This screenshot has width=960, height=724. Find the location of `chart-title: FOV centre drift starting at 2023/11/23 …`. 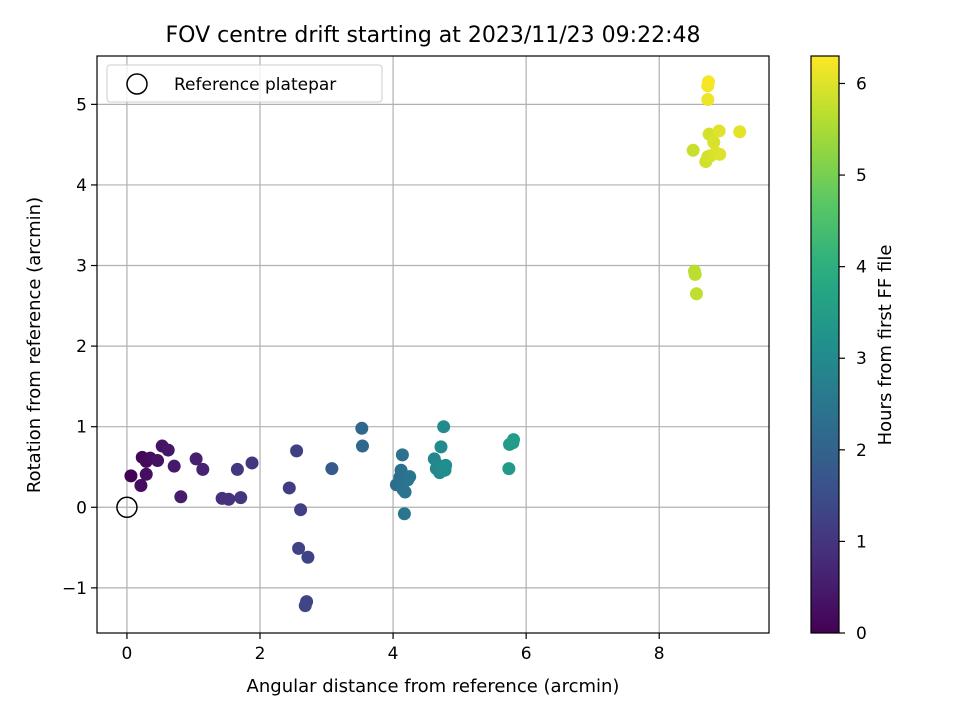

chart-title: FOV centre drift starting at 2023/11/23 … is located at coordinates (433, 35).